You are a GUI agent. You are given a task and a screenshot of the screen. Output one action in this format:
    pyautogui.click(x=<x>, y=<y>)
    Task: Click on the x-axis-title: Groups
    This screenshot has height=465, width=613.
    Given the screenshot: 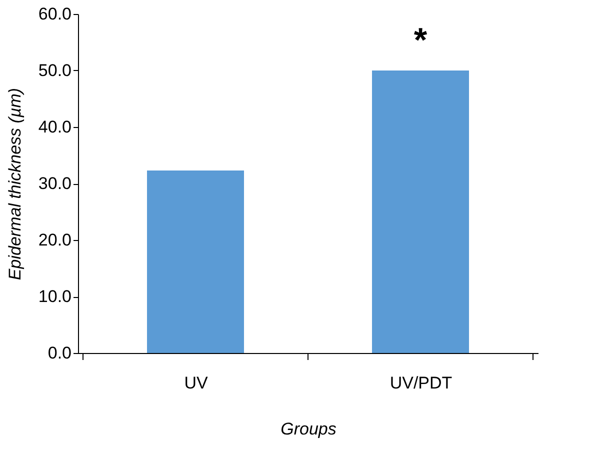 What is the action you would take?
    pyautogui.click(x=308, y=429)
    